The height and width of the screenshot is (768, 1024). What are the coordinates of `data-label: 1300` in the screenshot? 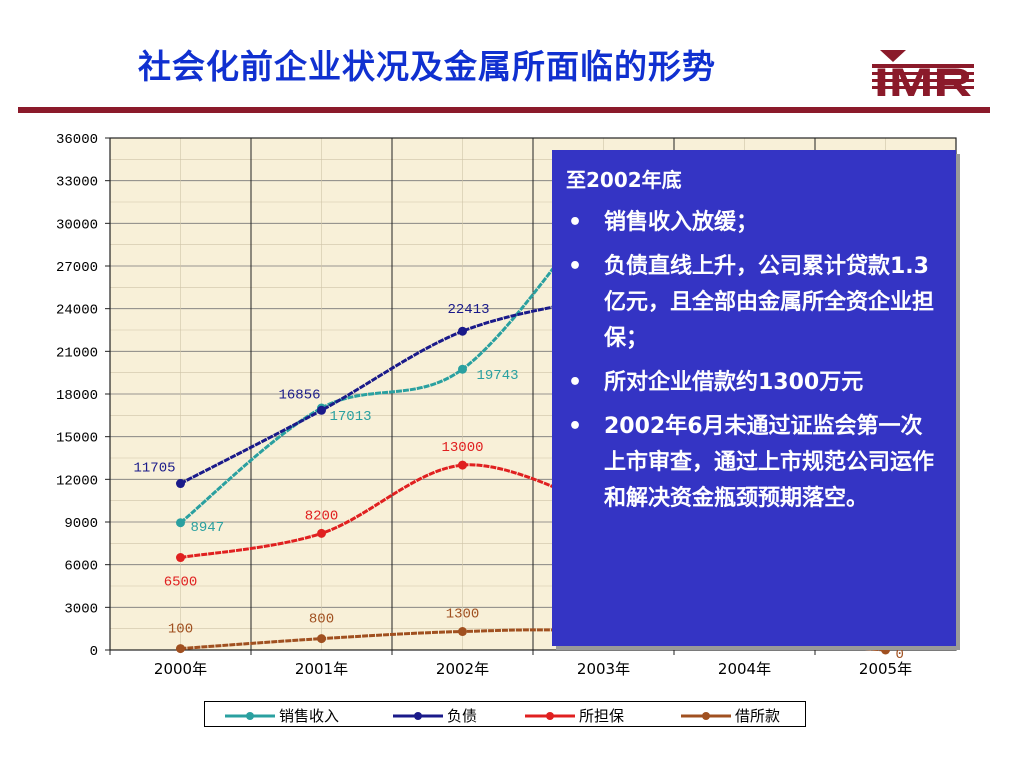 It's located at (463, 615).